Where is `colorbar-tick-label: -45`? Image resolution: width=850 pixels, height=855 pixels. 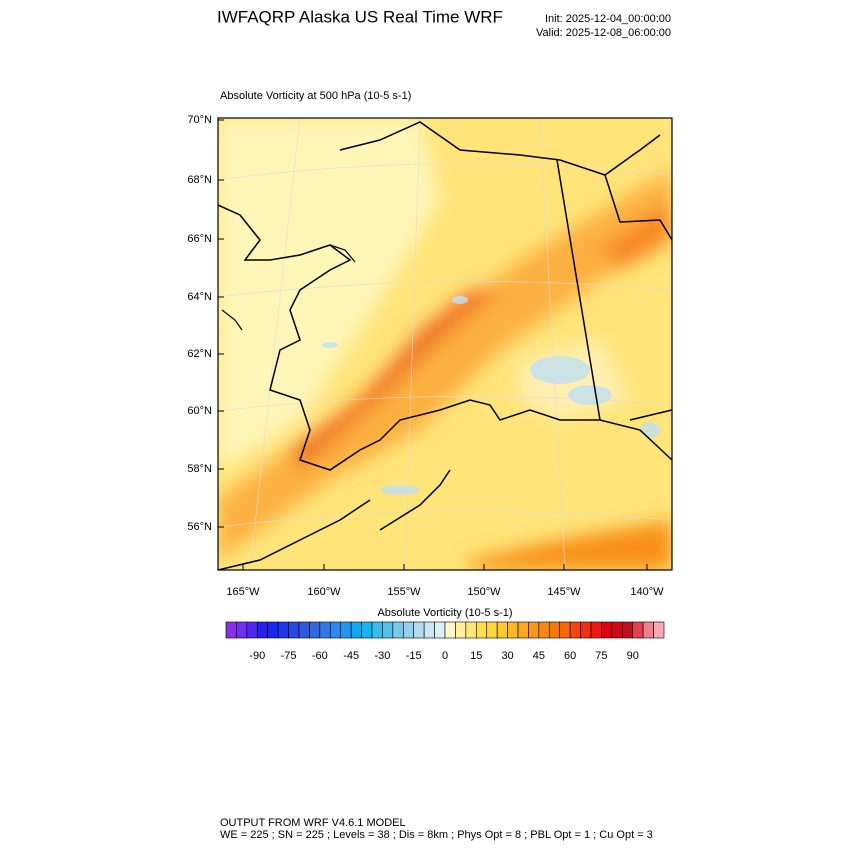 colorbar-tick-label: -45 is located at coordinates (351, 656).